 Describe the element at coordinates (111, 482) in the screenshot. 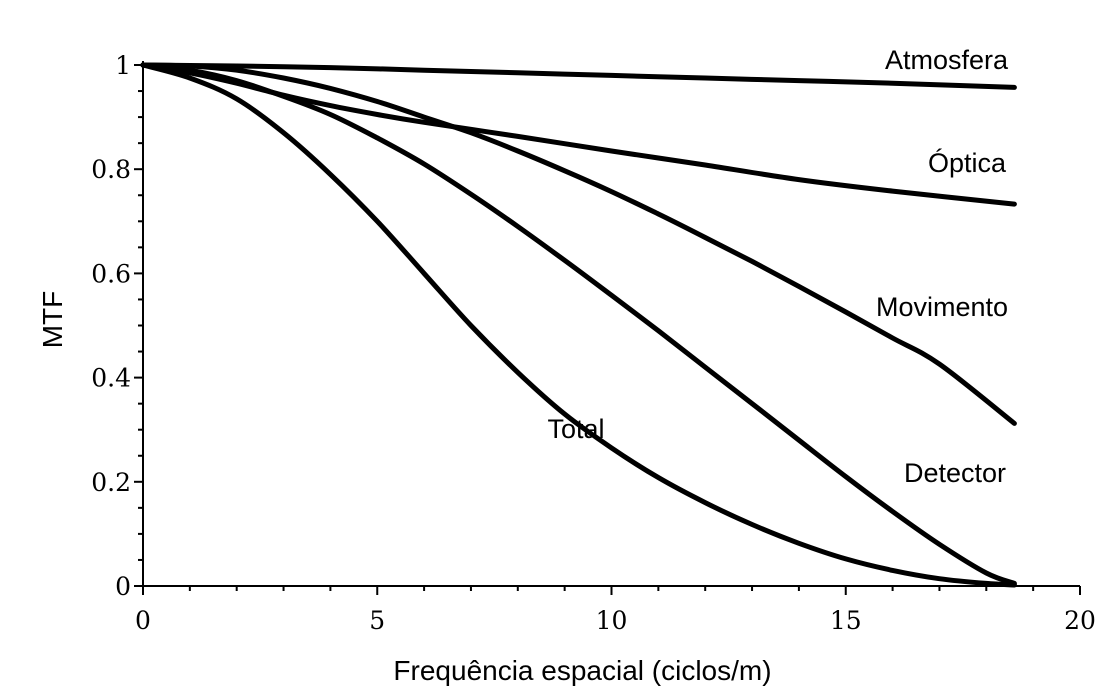

I see `y-tick-label: 0.2` at that location.